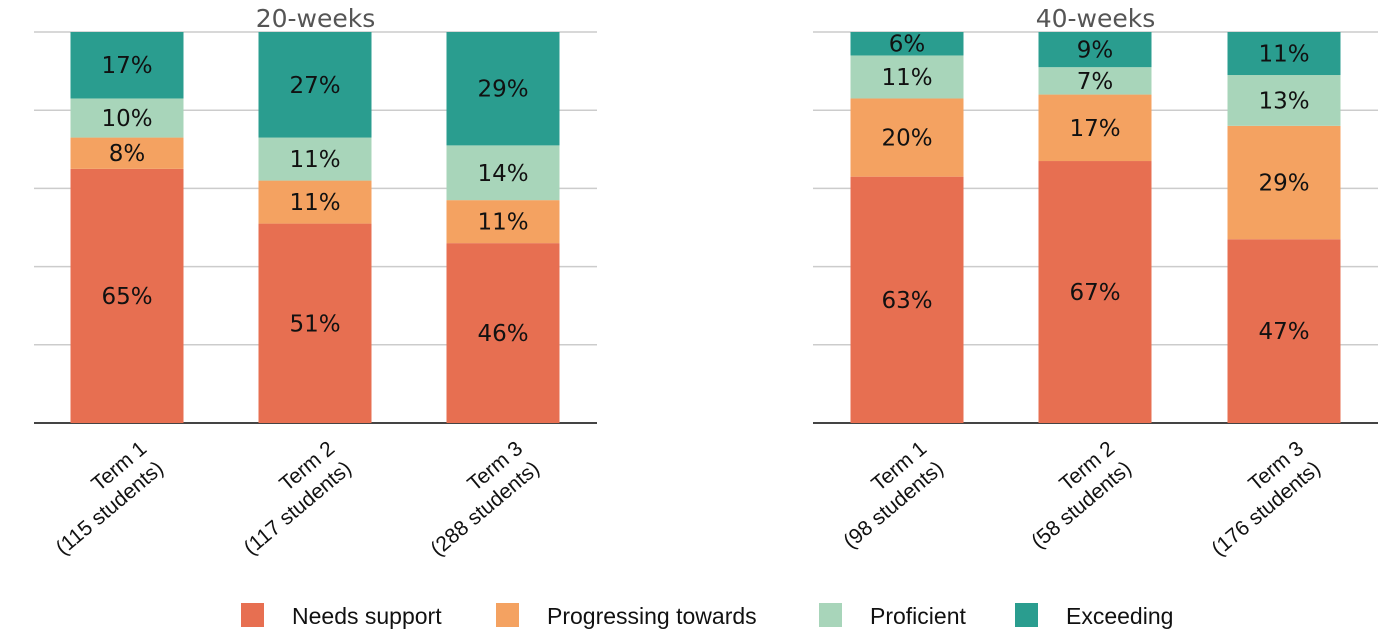 The height and width of the screenshot is (637, 1378). I want to click on data-label: 13%, so click(1283, 101).